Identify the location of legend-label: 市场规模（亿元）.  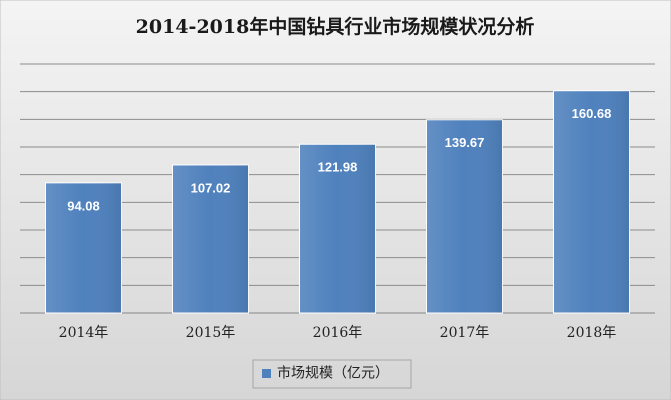
(333, 373).